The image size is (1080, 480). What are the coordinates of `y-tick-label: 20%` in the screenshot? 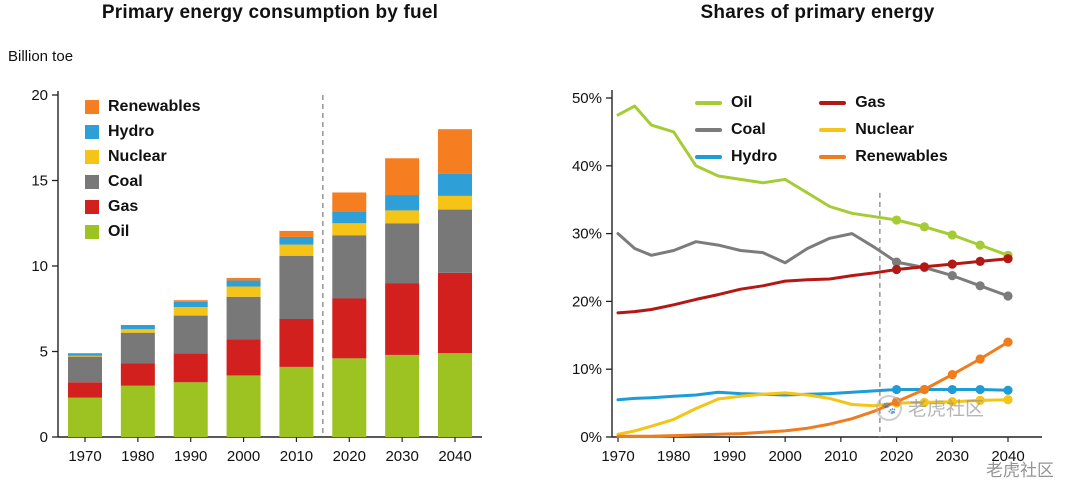 It's located at (587, 301).